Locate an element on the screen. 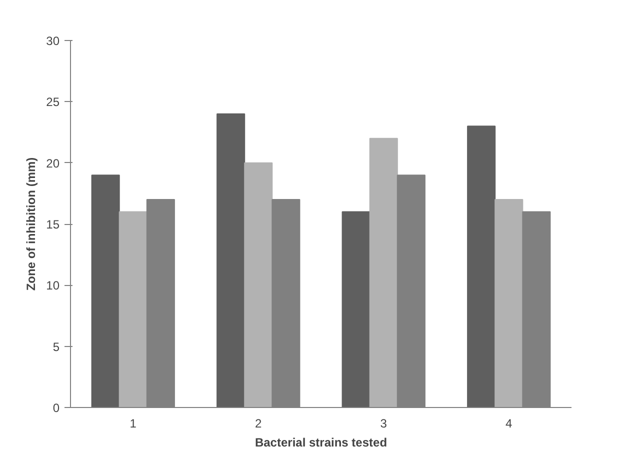 The width and height of the screenshot is (621, 462). y-tick-label: 15 is located at coordinates (53, 225).